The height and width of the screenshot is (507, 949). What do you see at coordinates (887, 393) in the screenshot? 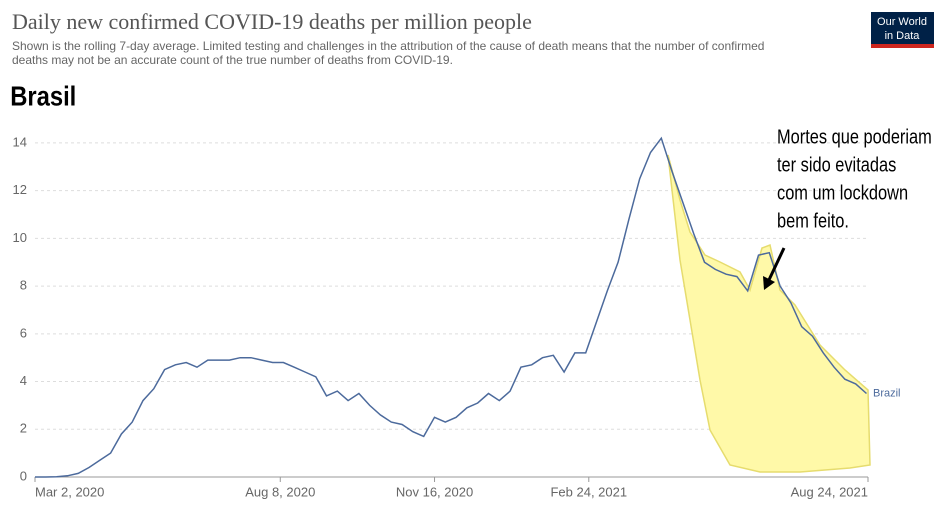
I see `series-label: Brazil` at bounding box center [887, 393].